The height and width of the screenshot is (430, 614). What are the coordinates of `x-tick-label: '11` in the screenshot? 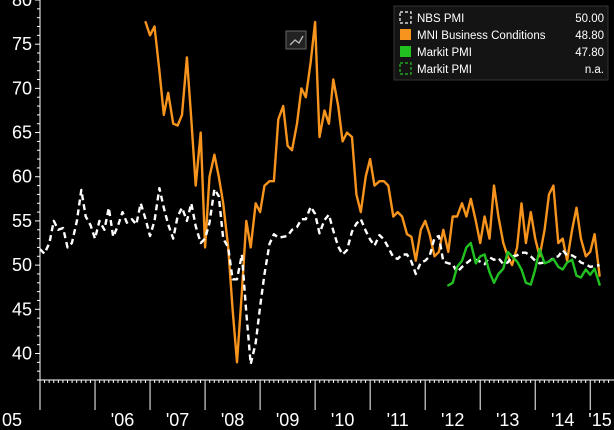 It's located at (398, 420).